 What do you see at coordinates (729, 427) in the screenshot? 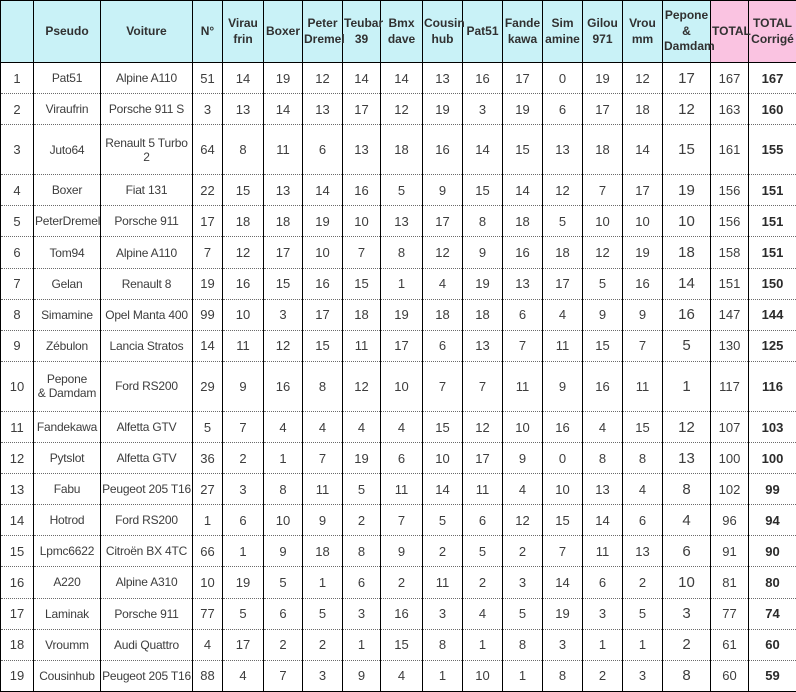
I see `cell-total: 107` at bounding box center [729, 427].